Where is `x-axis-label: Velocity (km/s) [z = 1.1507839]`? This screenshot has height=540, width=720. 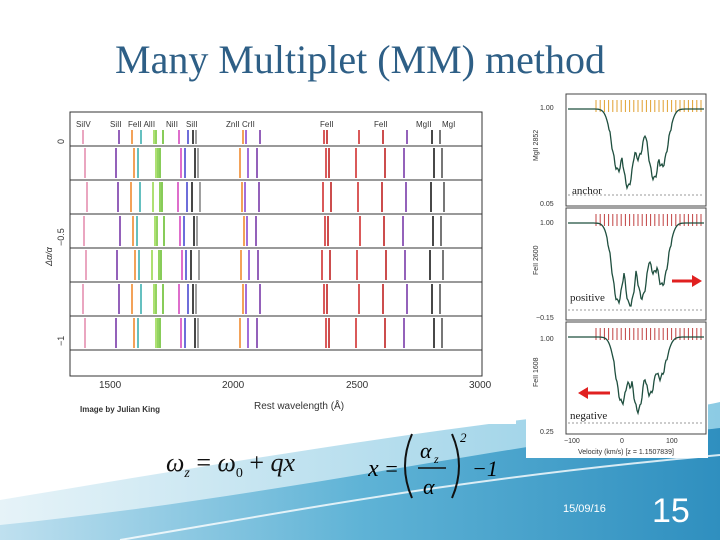 x-axis-label: Velocity (km/s) [z = 1.1507839] is located at coordinates (626, 452).